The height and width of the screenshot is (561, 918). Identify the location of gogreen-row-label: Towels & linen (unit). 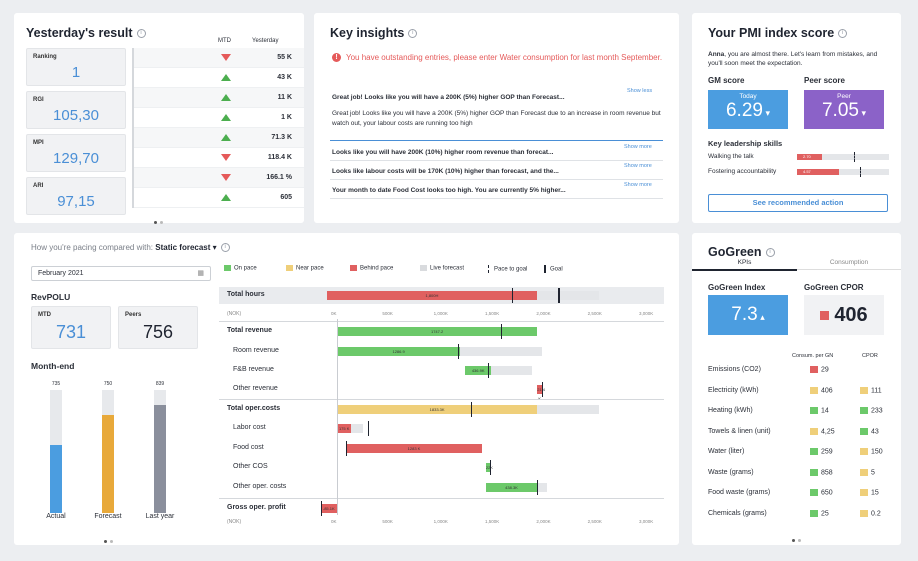
(739, 431).